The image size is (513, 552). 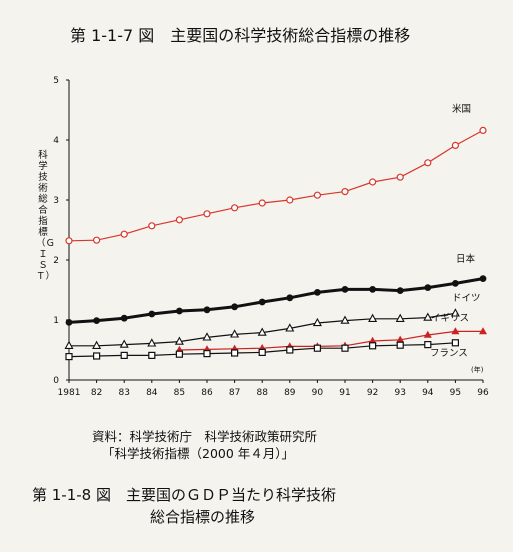 What do you see at coordinates (466, 259) in the screenshot?
I see `series-label: 日本` at bounding box center [466, 259].